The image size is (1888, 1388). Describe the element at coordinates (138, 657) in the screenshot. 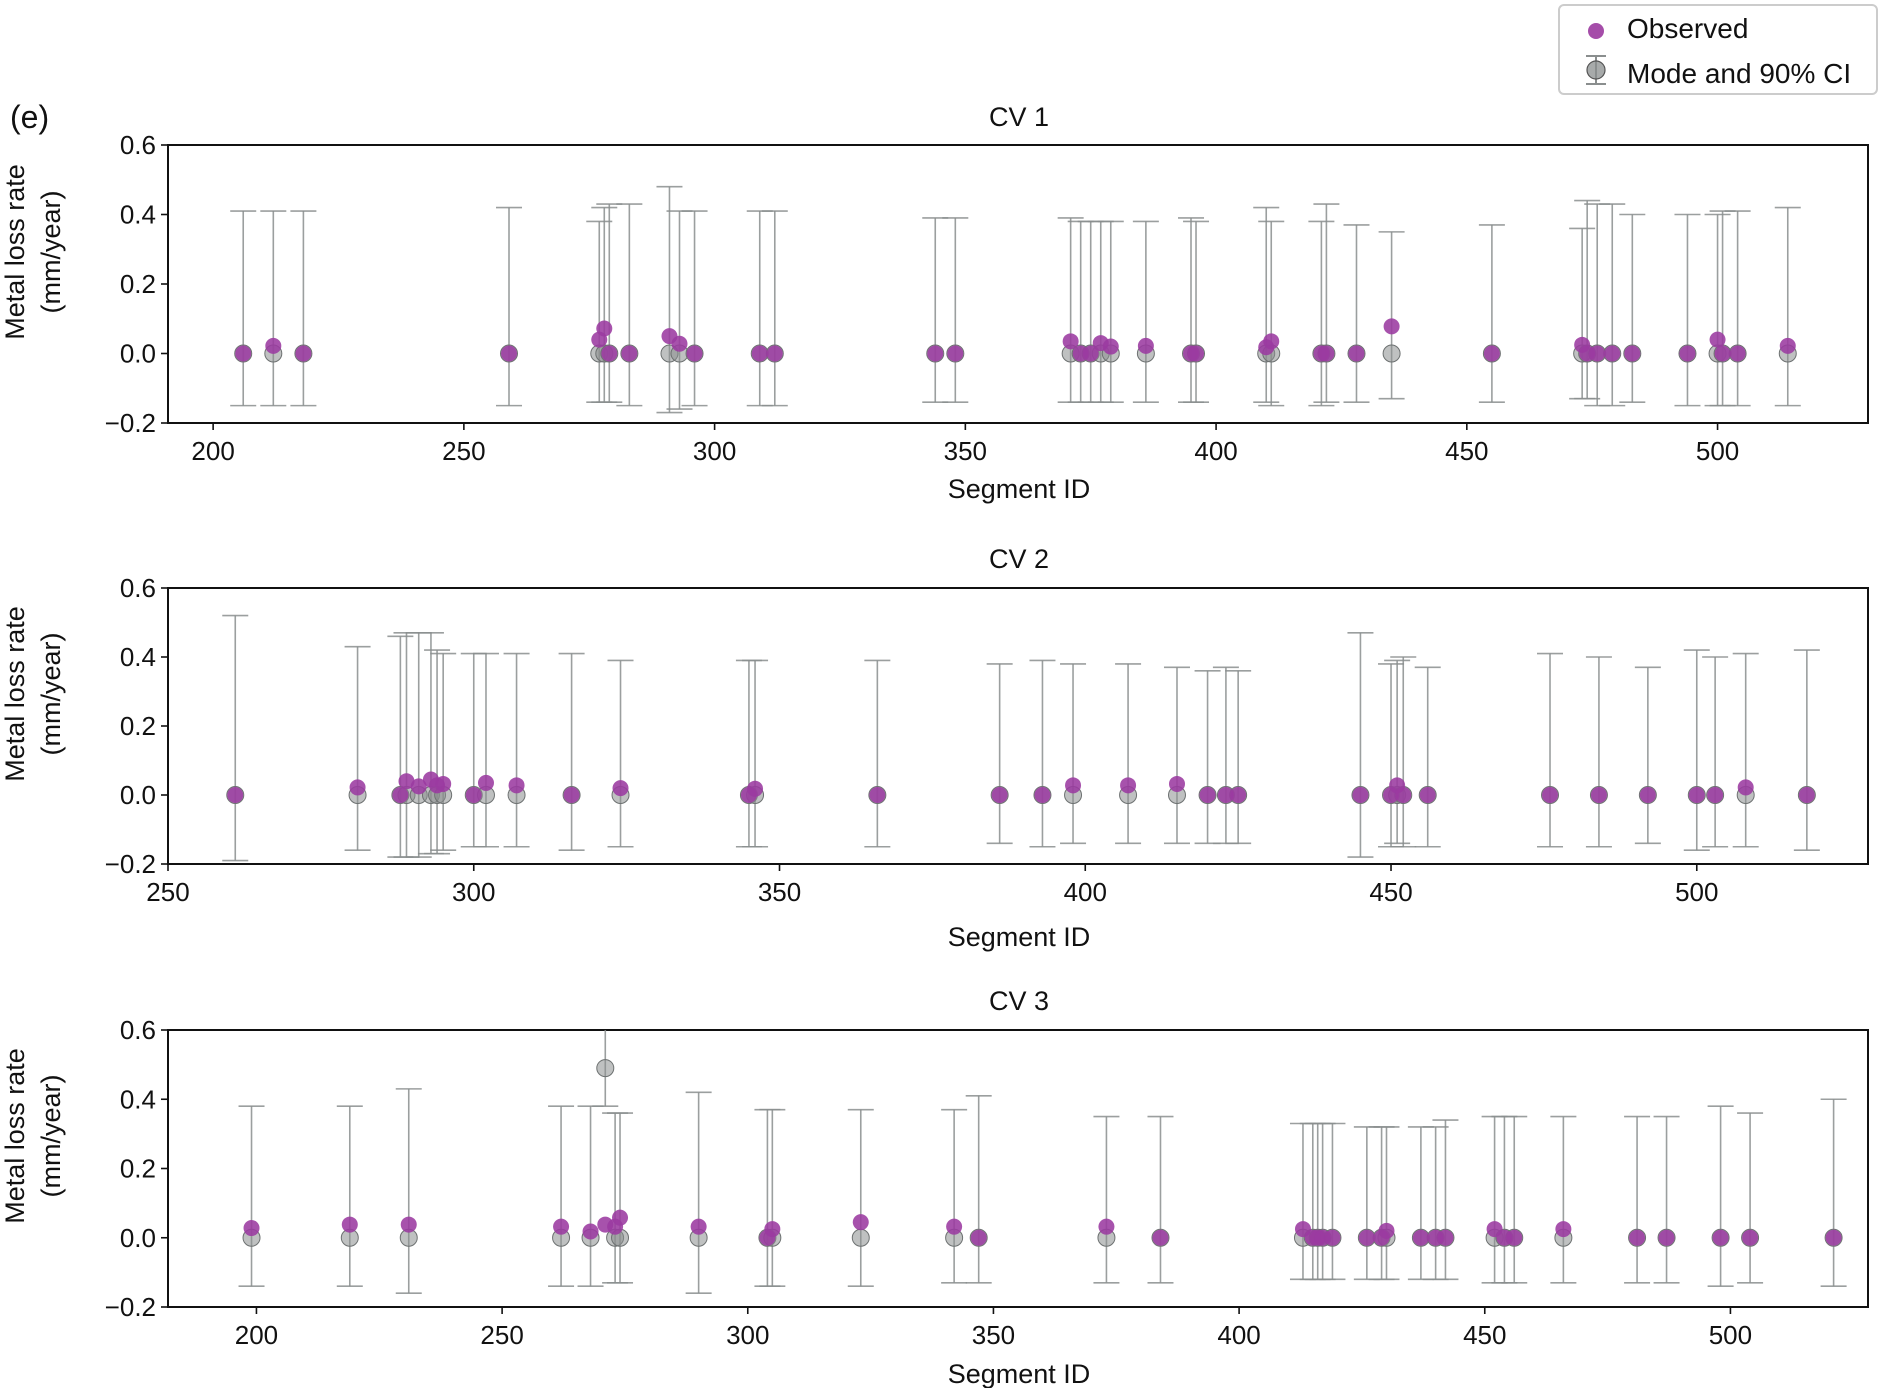

I see `y-tick-label: 0.4` at that location.